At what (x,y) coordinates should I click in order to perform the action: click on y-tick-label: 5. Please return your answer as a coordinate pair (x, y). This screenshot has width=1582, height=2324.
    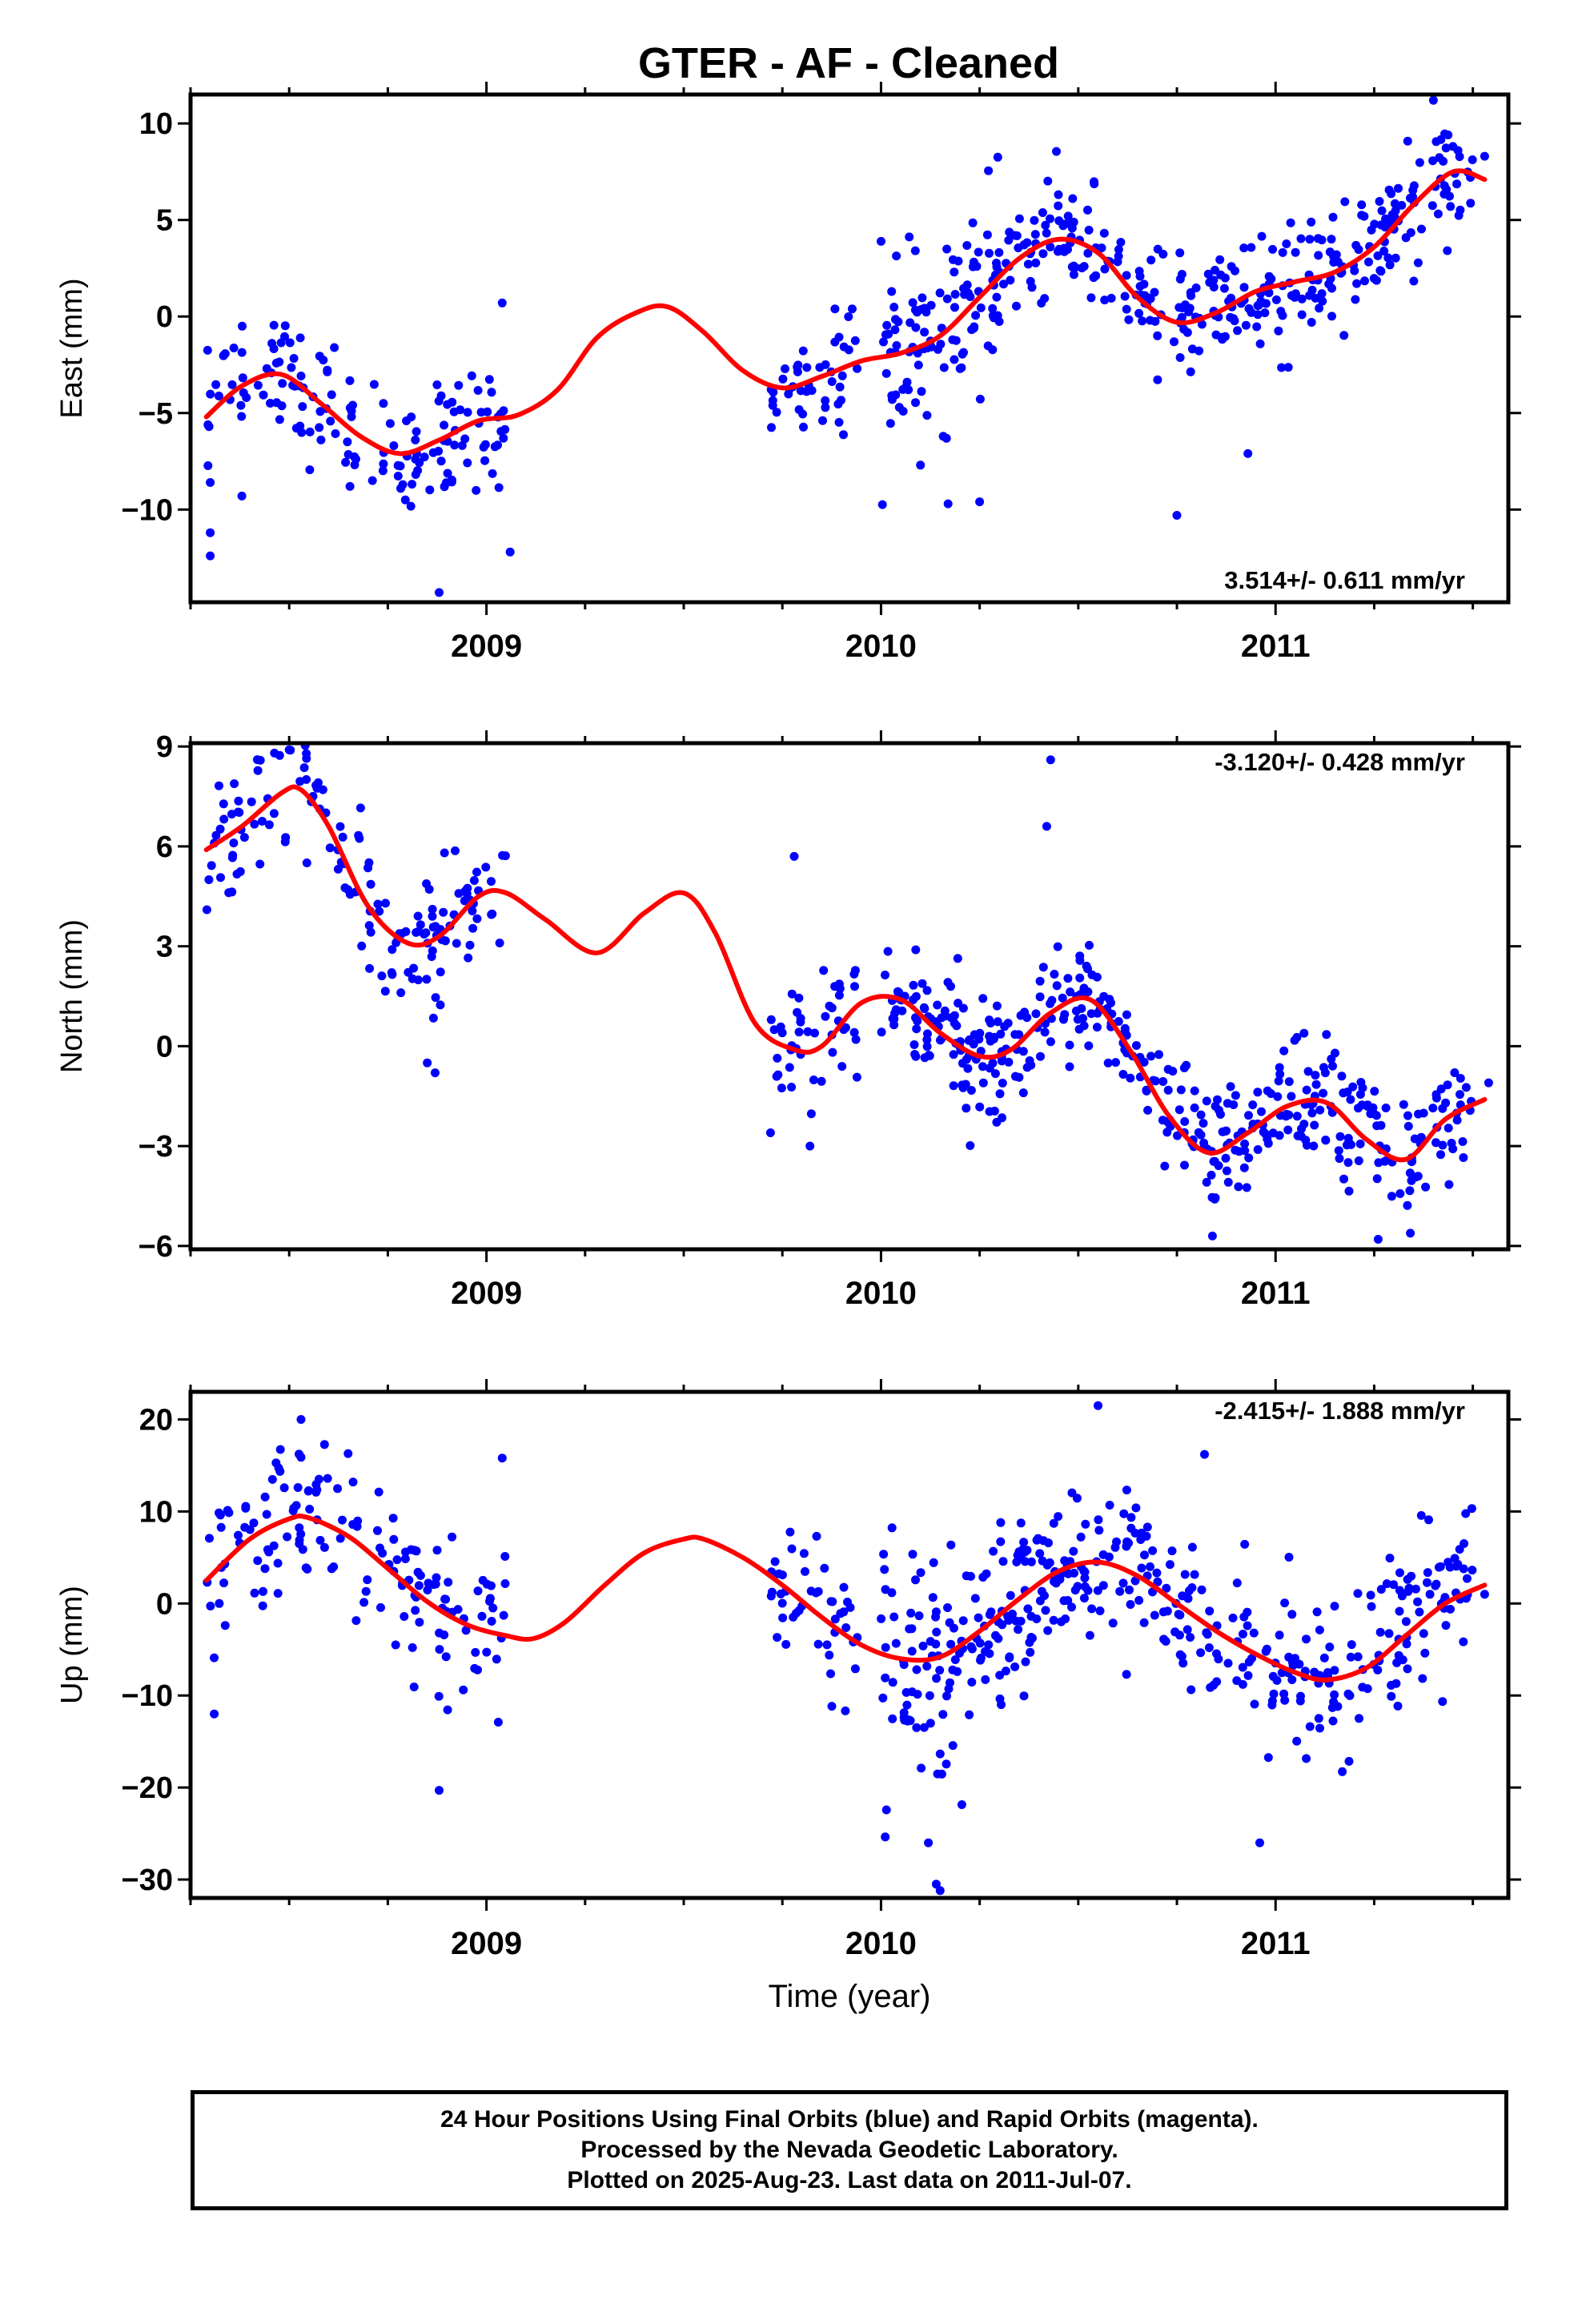
    Looking at the image, I should click on (164, 221).